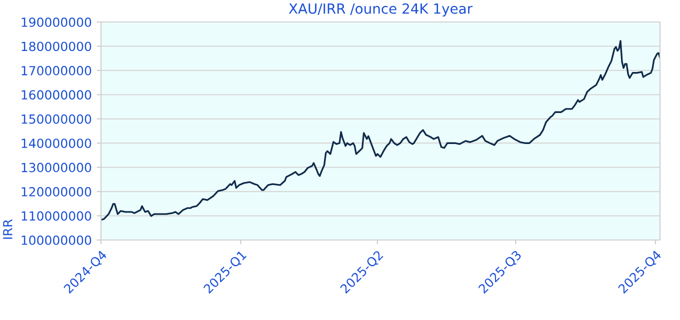  Describe the element at coordinates (57, 95) in the screenshot. I see `y-tick-label: 160000000` at that location.